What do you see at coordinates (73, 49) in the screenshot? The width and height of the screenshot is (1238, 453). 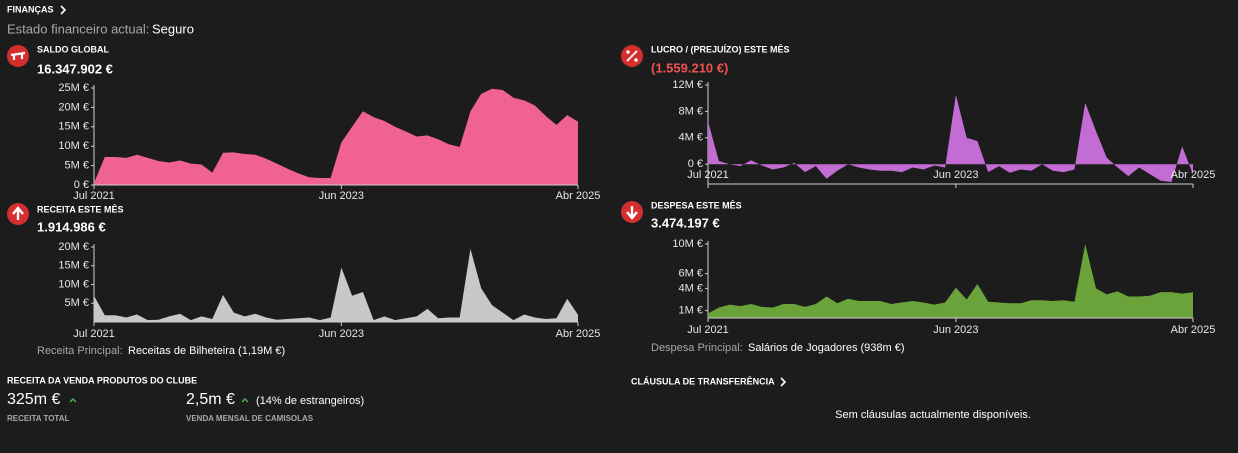 I see `panel-title: SALDO GLOBAL` at bounding box center [73, 49].